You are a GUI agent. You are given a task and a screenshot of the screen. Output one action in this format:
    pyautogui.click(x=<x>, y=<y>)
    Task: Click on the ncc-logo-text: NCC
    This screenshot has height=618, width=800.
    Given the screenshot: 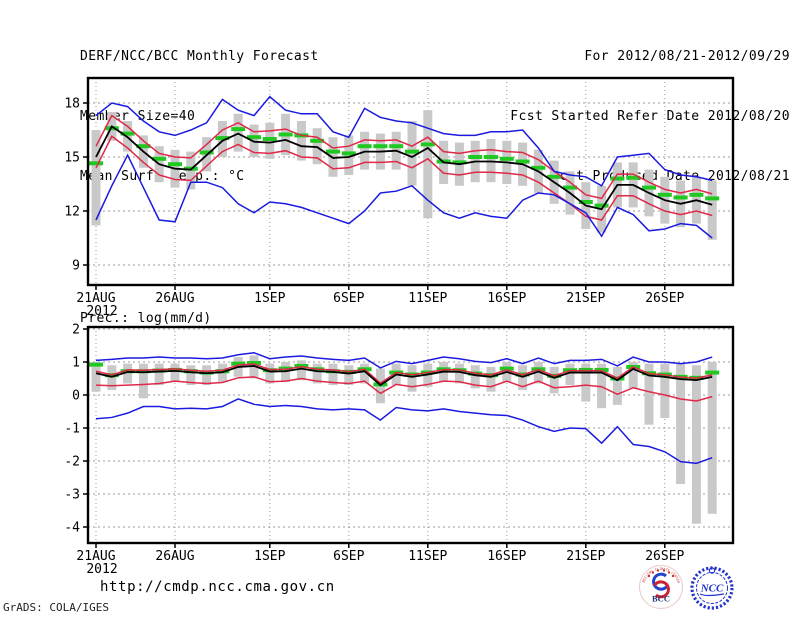 What is the action you would take?
    pyautogui.click(x=712, y=589)
    